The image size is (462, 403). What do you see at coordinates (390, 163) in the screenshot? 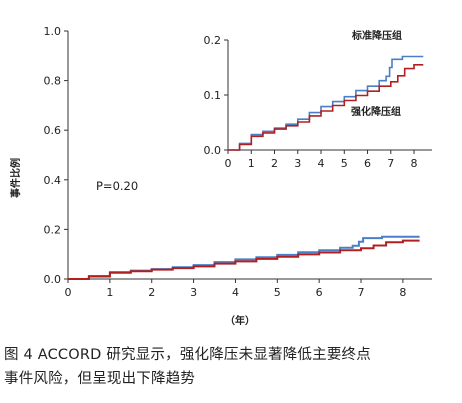
I see `inset-x-tick-label: 7` at bounding box center [390, 163].